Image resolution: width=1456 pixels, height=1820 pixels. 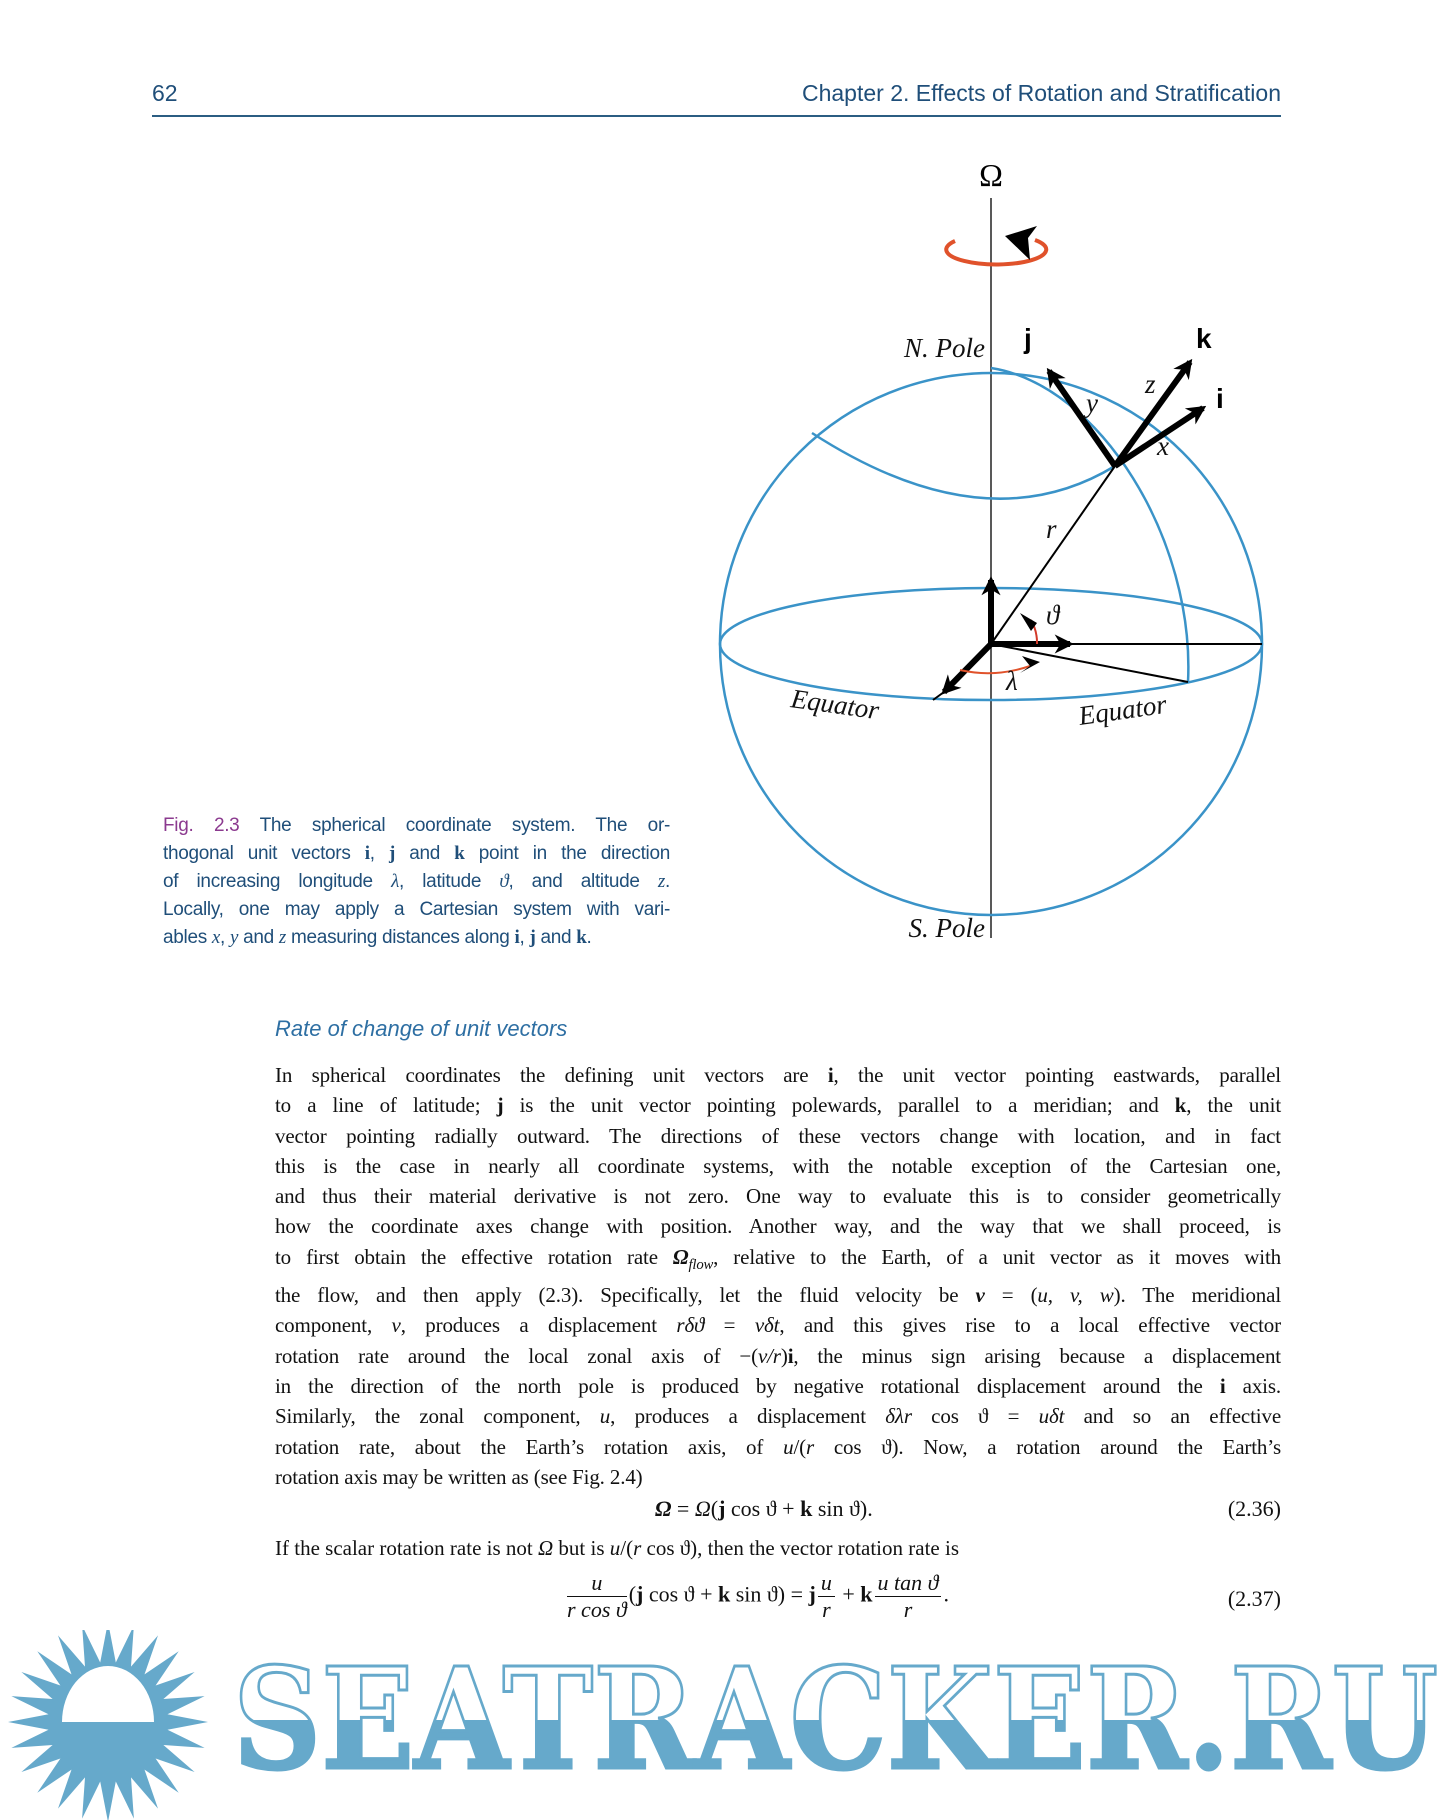 I want to click on north-pole-label: N. Pole, so click(x=944, y=348).